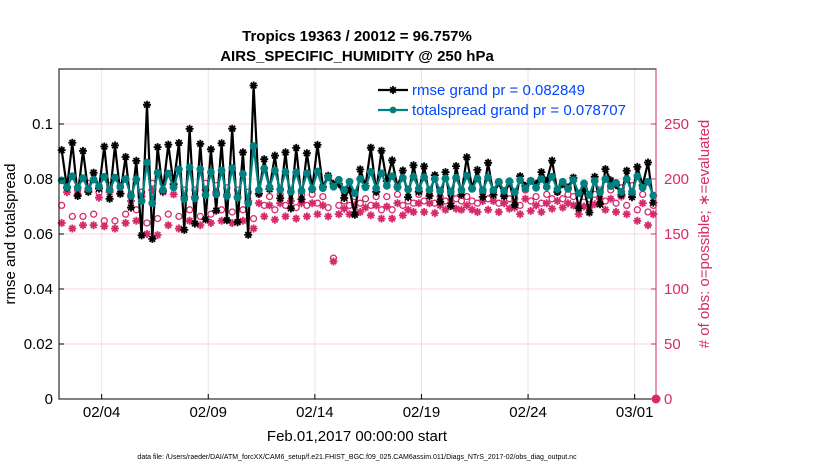 This screenshot has width=830, height=470. What do you see at coordinates (38, 344) in the screenshot?
I see `y-tick-label: 0.02` at bounding box center [38, 344].